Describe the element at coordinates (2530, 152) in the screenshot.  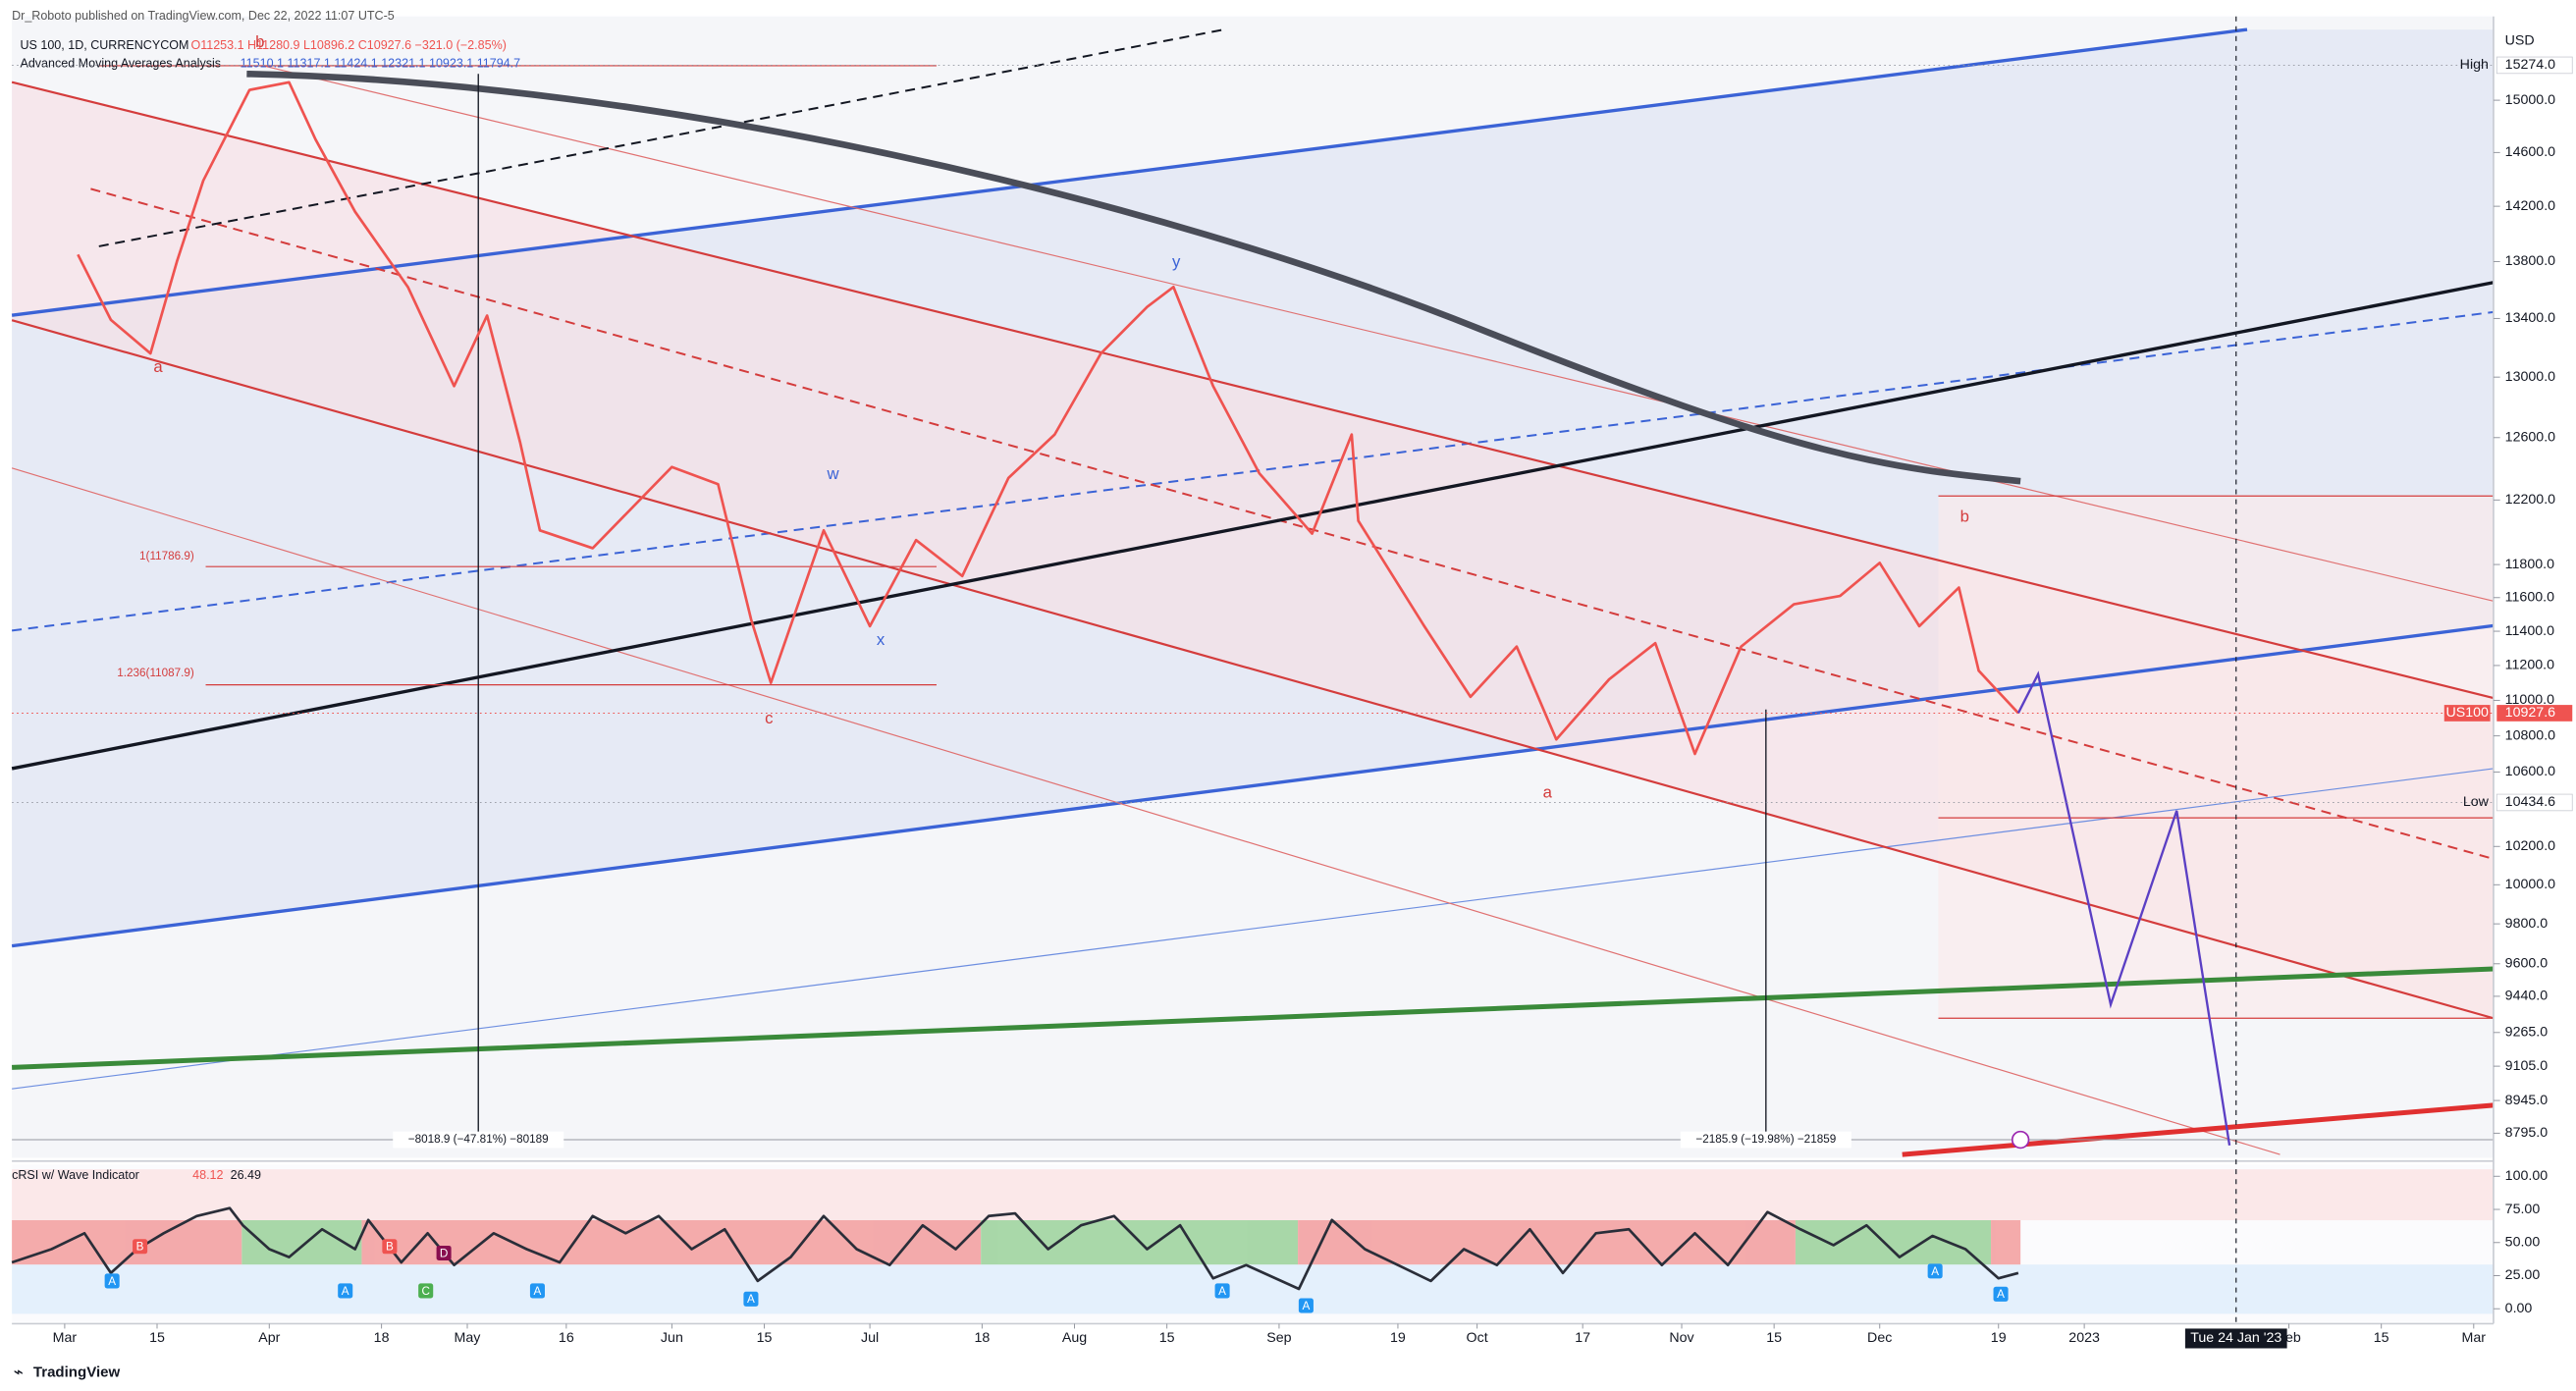
I see `y-tick-label: 14600.0` at that location.